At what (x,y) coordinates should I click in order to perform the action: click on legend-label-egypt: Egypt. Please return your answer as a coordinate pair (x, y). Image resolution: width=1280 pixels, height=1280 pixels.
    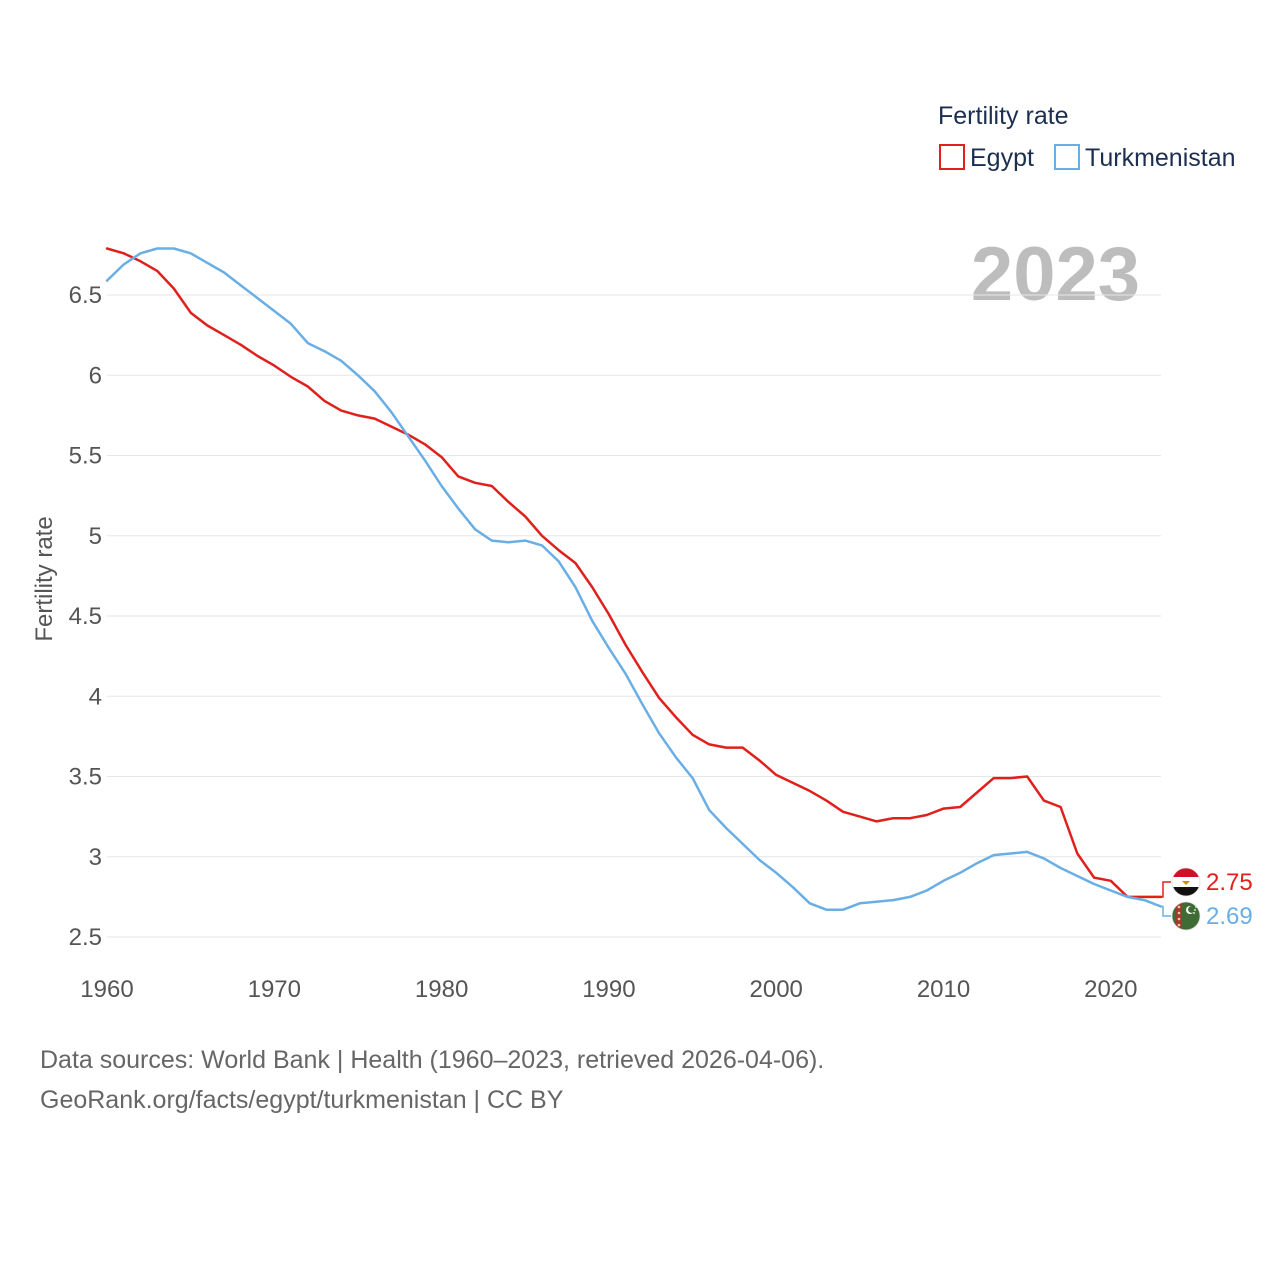
    Looking at the image, I should click on (1002, 158).